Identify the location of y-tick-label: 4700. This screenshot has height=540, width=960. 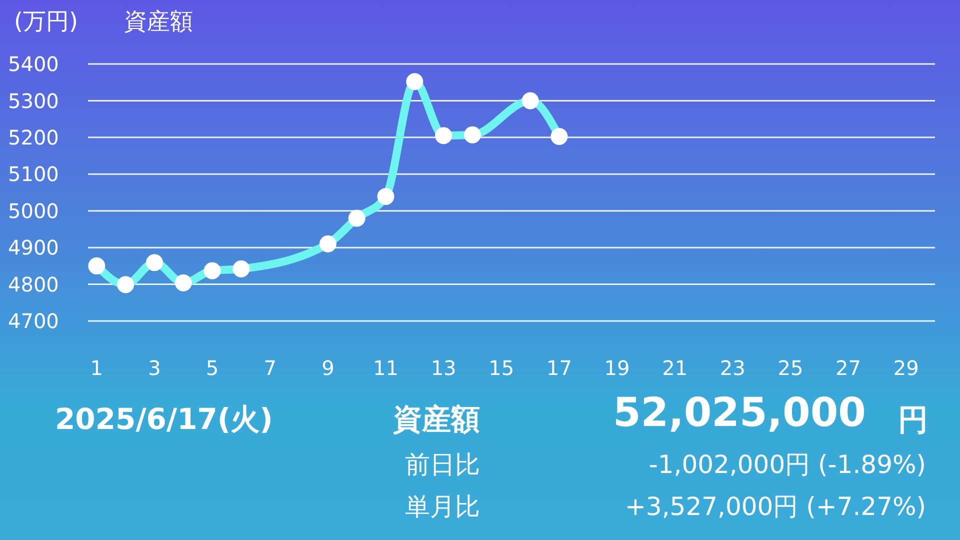
(33, 321).